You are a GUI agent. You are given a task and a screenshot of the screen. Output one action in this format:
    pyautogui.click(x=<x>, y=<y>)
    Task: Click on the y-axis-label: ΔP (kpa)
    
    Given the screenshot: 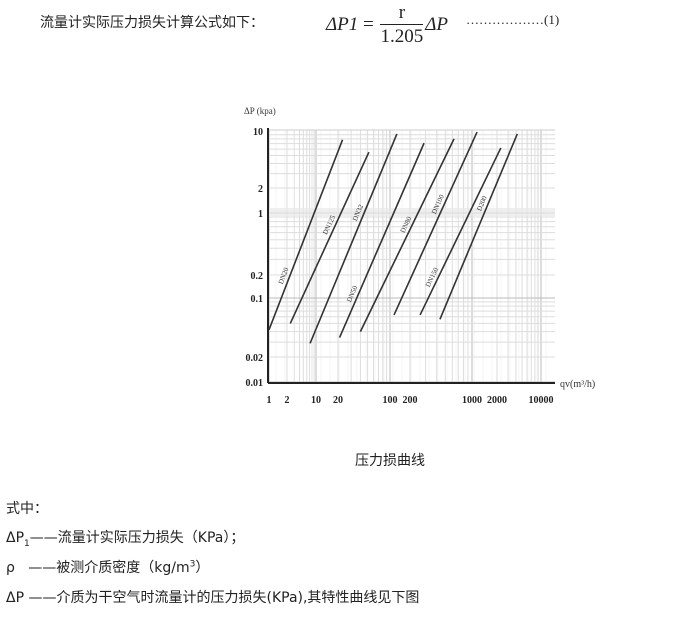 What is the action you would take?
    pyautogui.click(x=260, y=111)
    